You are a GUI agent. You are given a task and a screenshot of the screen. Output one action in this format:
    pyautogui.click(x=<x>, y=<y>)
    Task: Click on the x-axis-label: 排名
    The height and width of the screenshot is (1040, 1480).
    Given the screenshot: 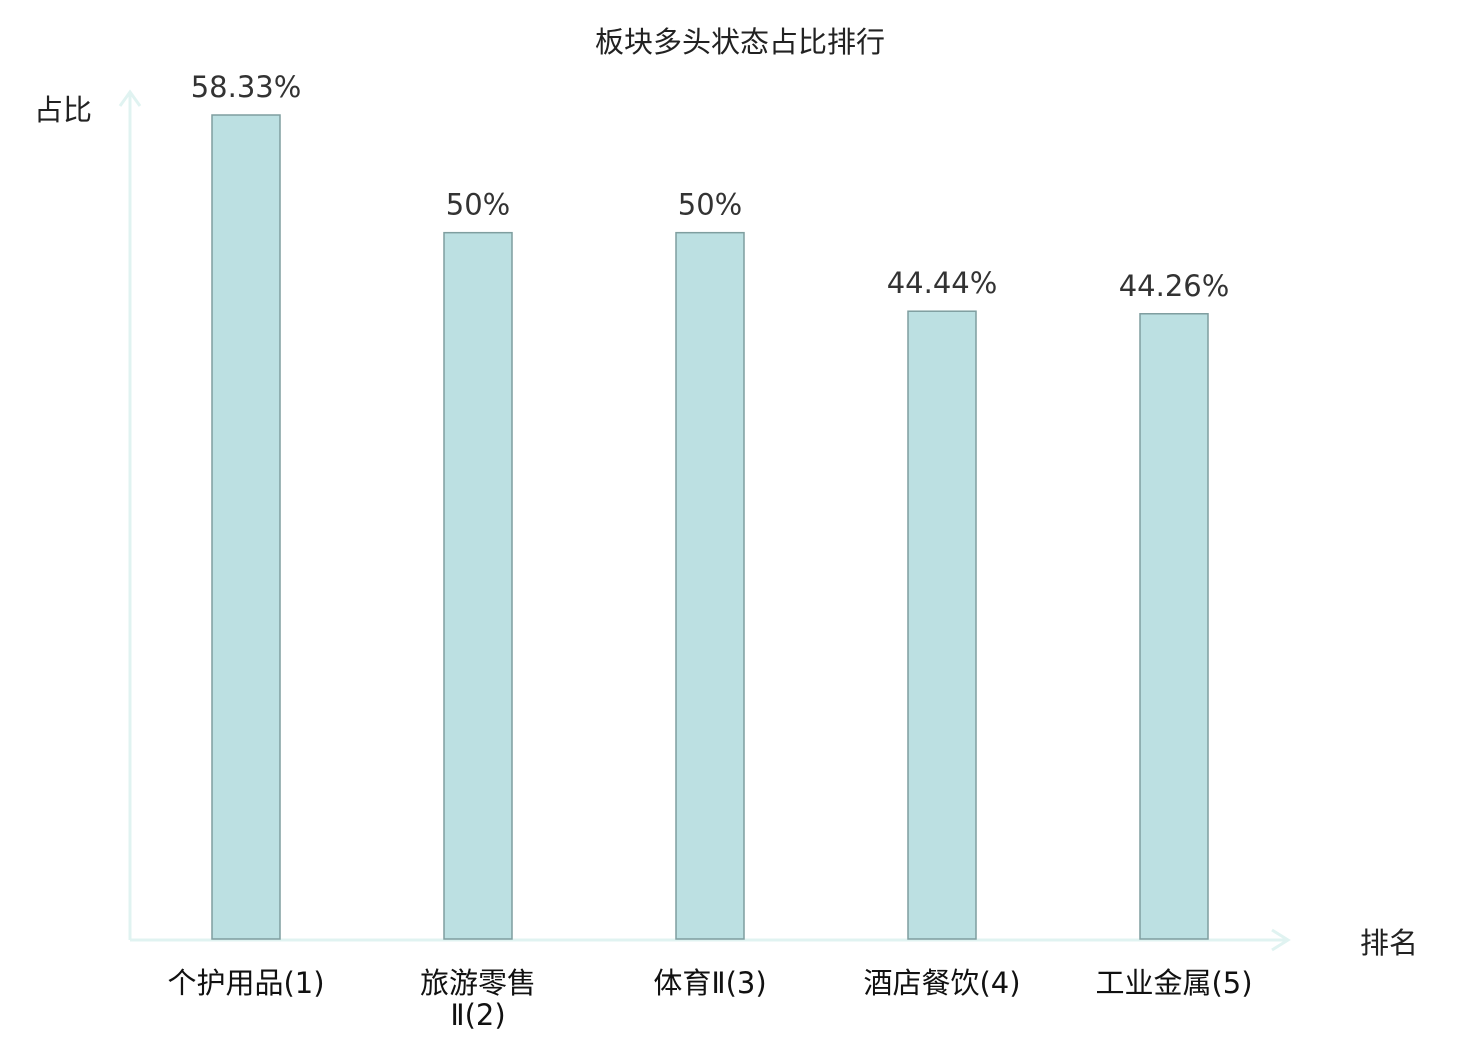 What is the action you would take?
    pyautogui.click(x=1389, y=943)
    